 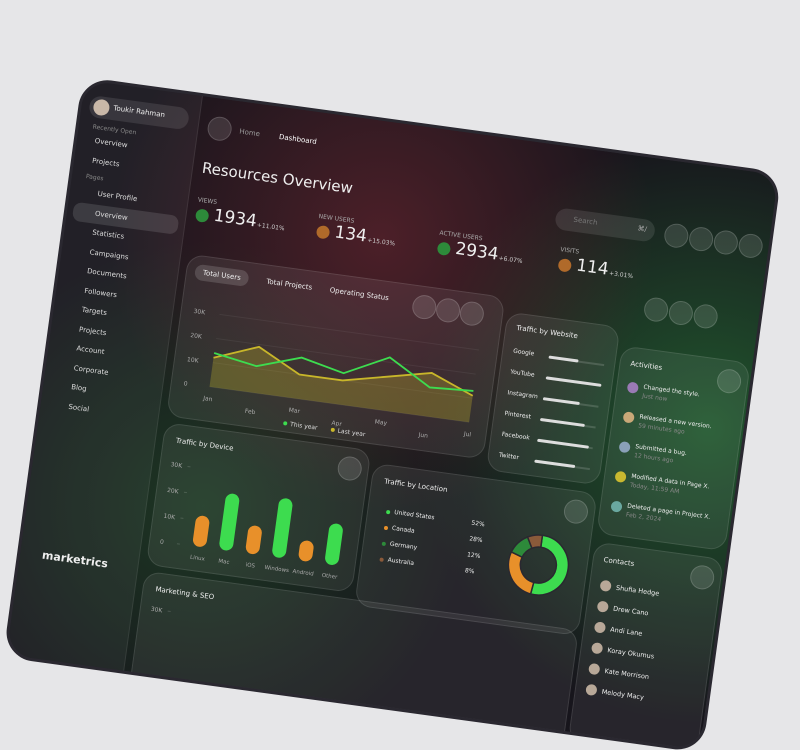 What do you see at coordinates (585, 221) in the screenshot?
I see `search-placeholder: Search` at bounding box center [585, 221].